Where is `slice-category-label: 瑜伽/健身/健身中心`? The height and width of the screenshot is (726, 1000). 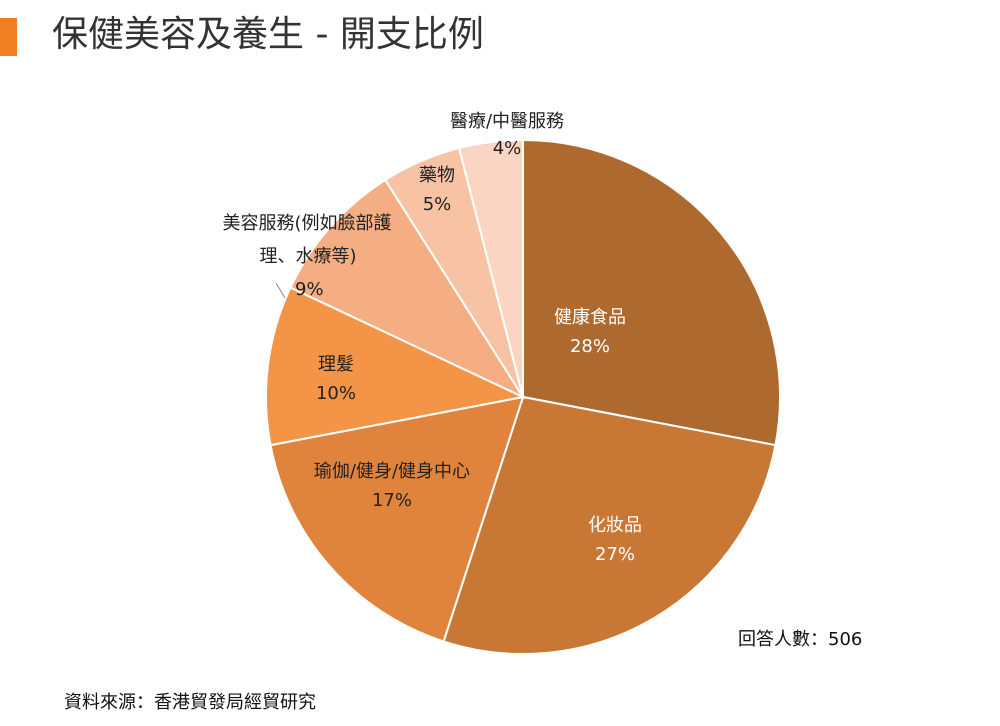
slice-category-label: 瑜伽/健身/健身中心 is located at coordinates (392, 471).